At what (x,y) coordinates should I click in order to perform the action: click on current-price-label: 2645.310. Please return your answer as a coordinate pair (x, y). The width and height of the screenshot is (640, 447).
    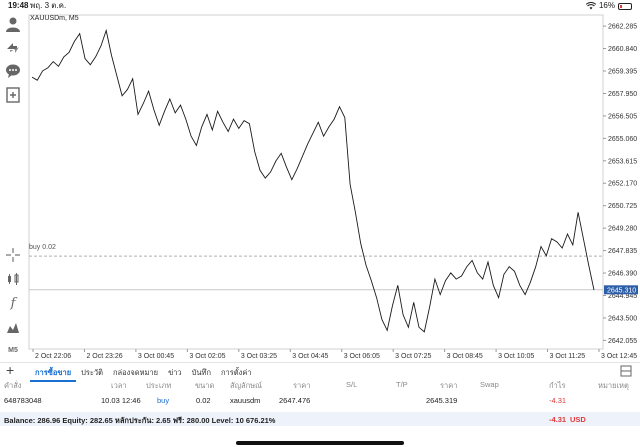
    Looking at the image, I should click on (621, 290).